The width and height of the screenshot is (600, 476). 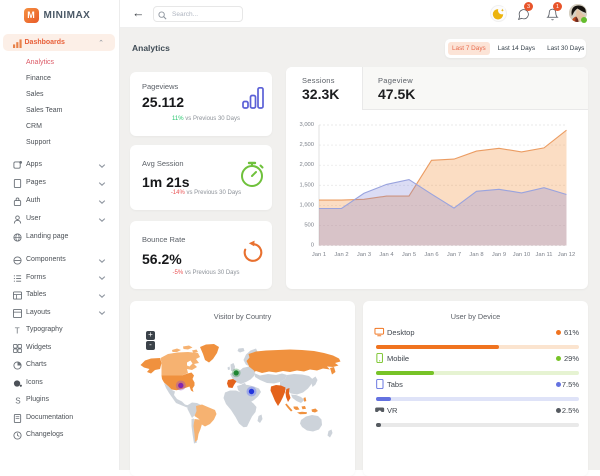 What do you see at coordinates (306, 145) in the screenshot?
I see `svg-text: 2,500` at bounding box center [306, 145].